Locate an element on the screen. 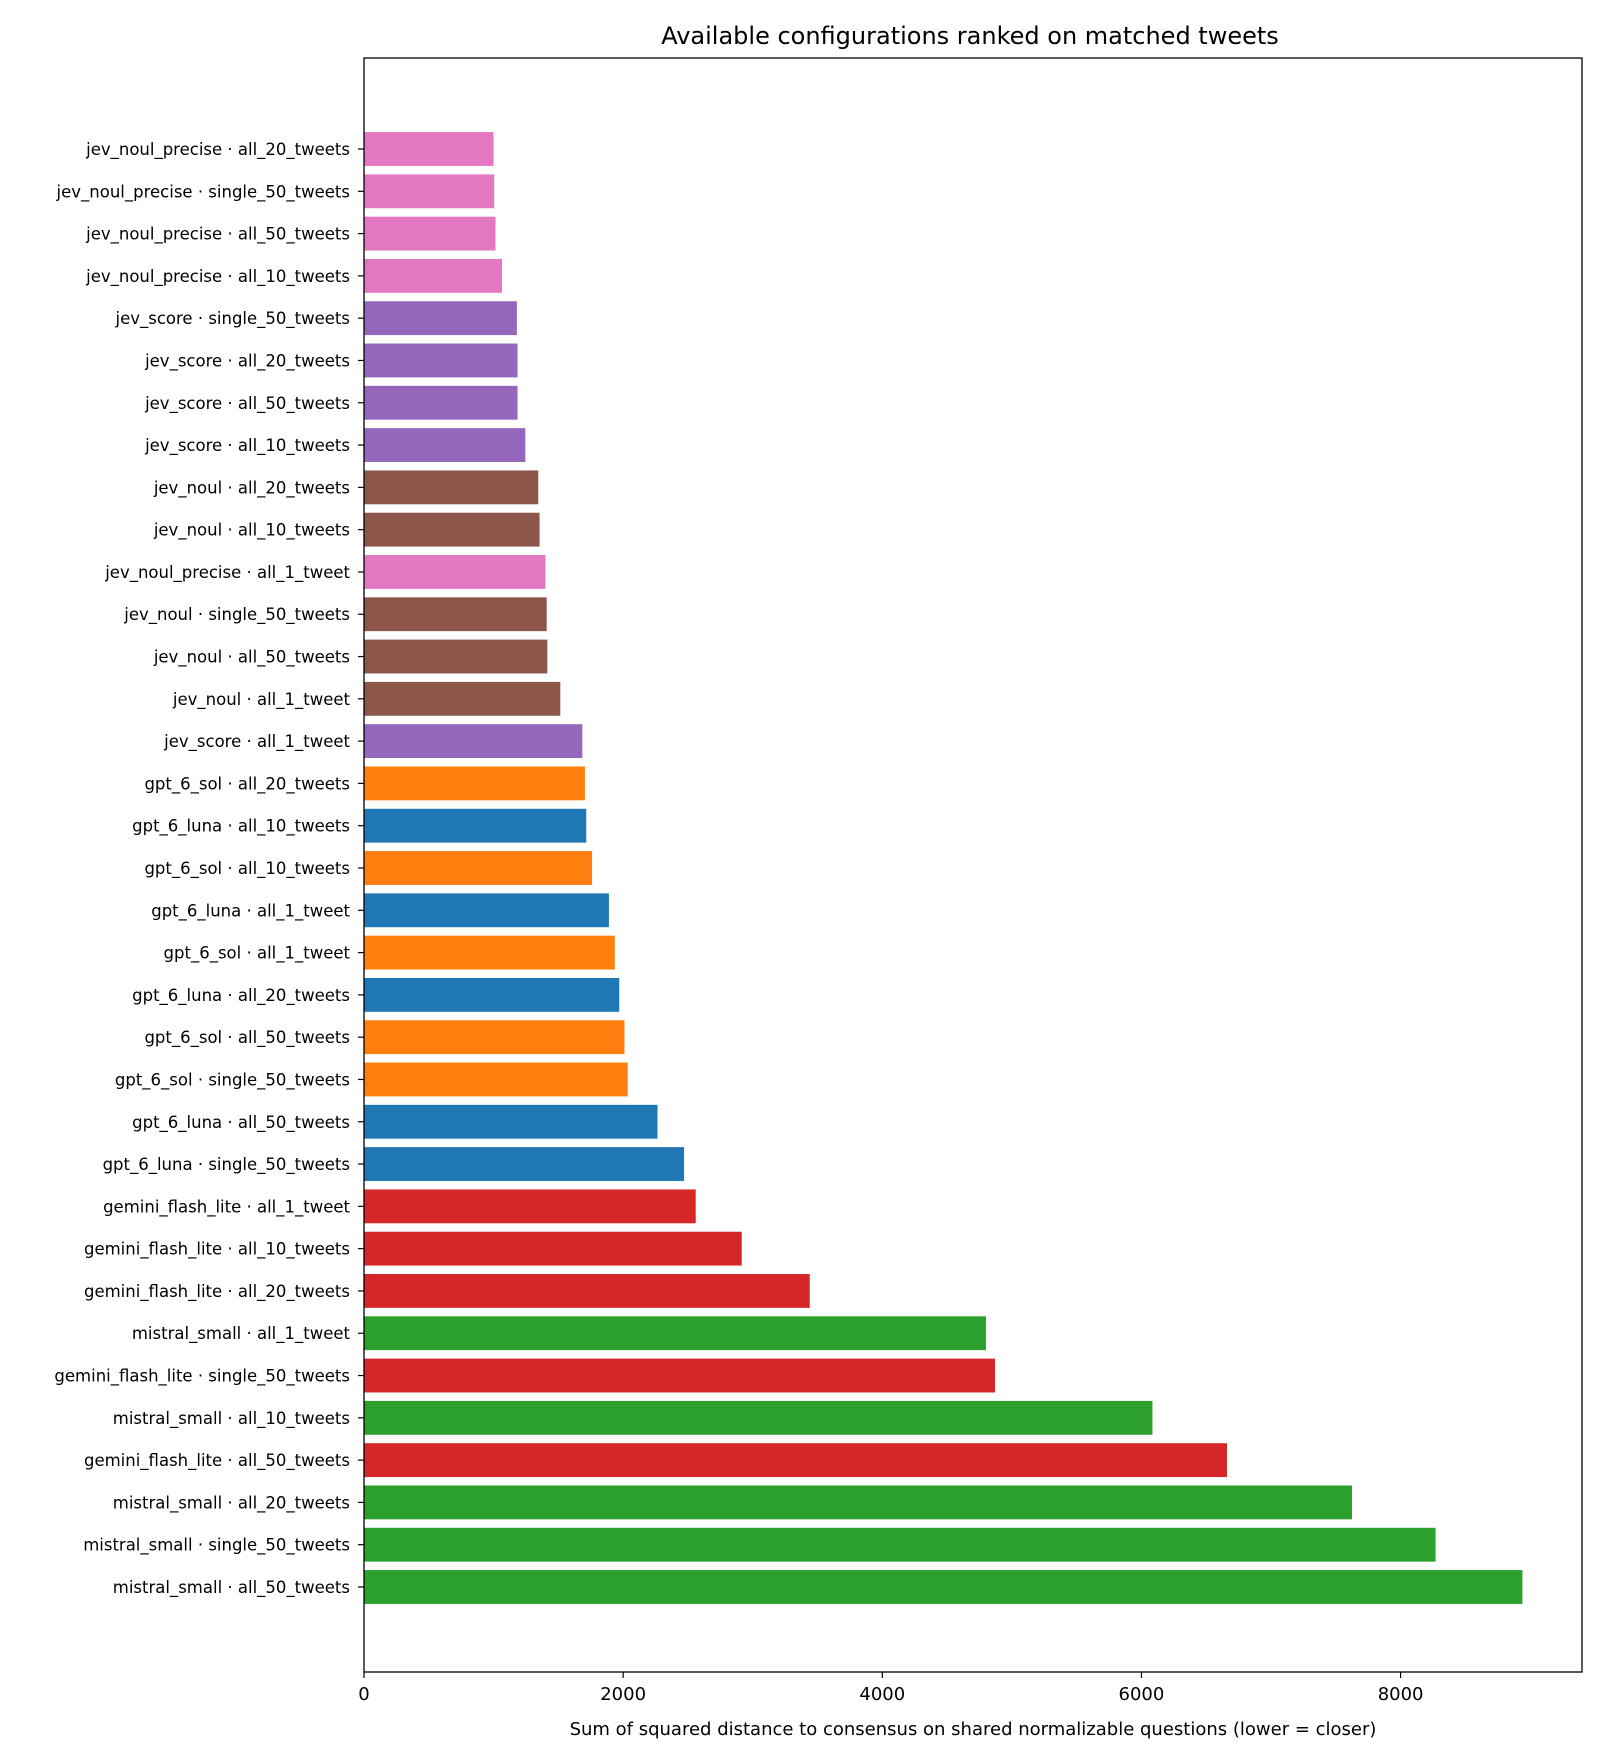  y-tick-label: jev_noul_precise · all_10_tweets is located at coordinates (217, 277).